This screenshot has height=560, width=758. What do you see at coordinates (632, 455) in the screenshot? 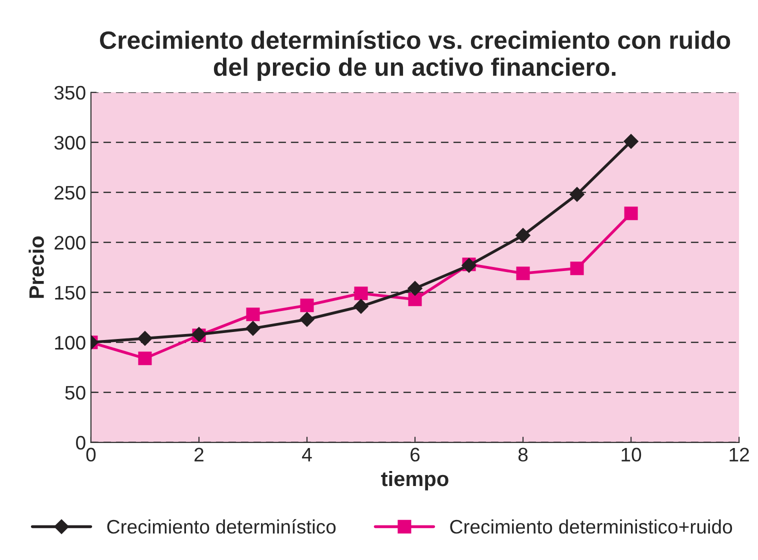
I see `x-tick-label: 10` at bounding box center [632, 455].